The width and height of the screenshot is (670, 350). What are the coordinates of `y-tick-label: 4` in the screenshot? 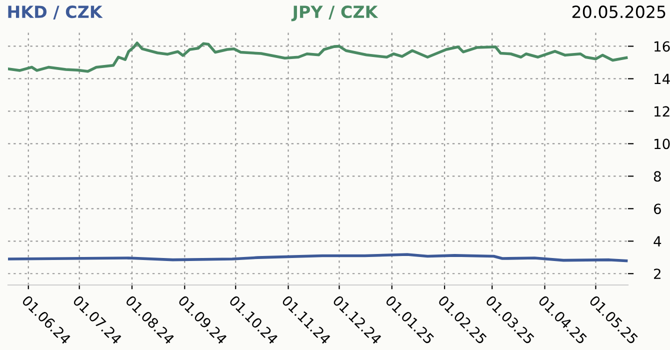 It's located at (658, 241).